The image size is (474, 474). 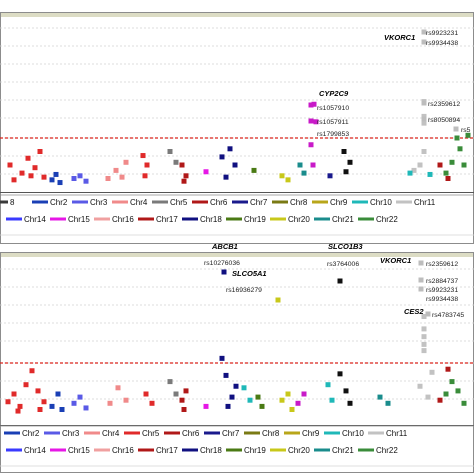 What do you see at coordinates (414, 311) in the screenshot?
I see `bottom-gene-label: CES2` at bounding box center [414, 311].